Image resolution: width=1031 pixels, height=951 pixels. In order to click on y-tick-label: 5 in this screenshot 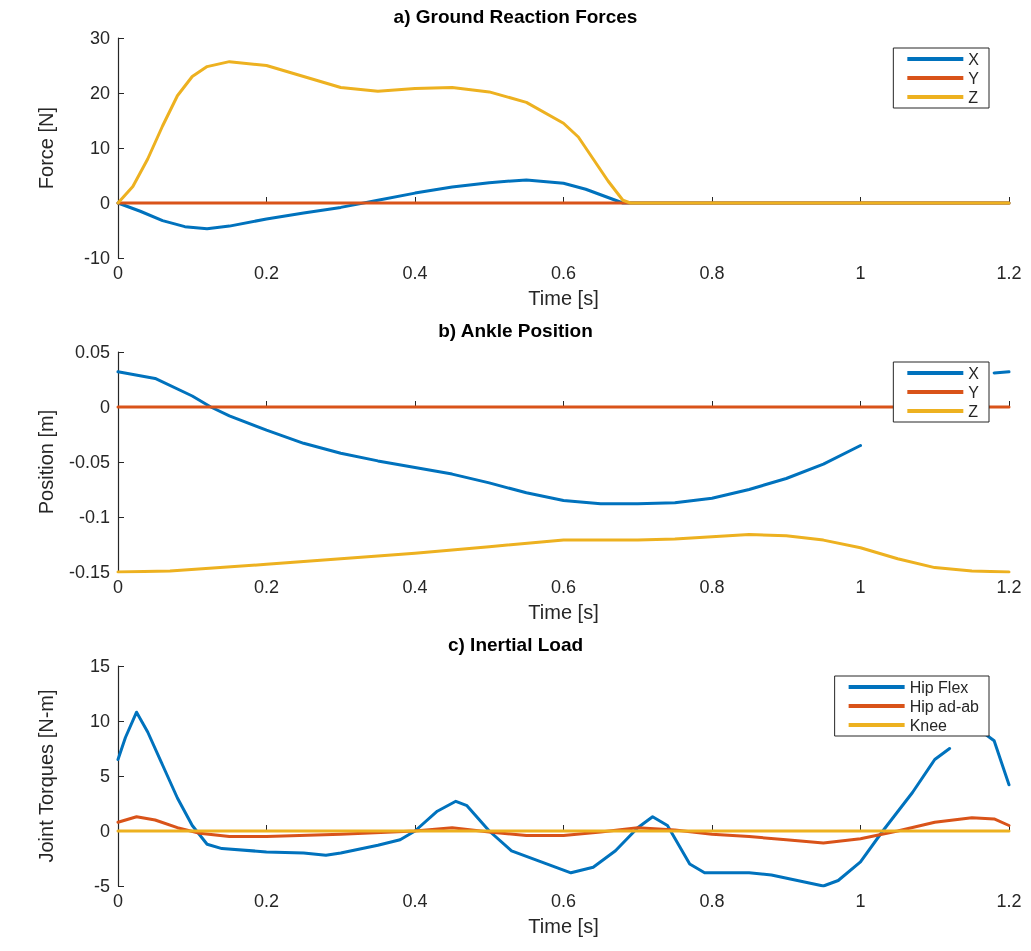, I will do `click(104, 776)`.